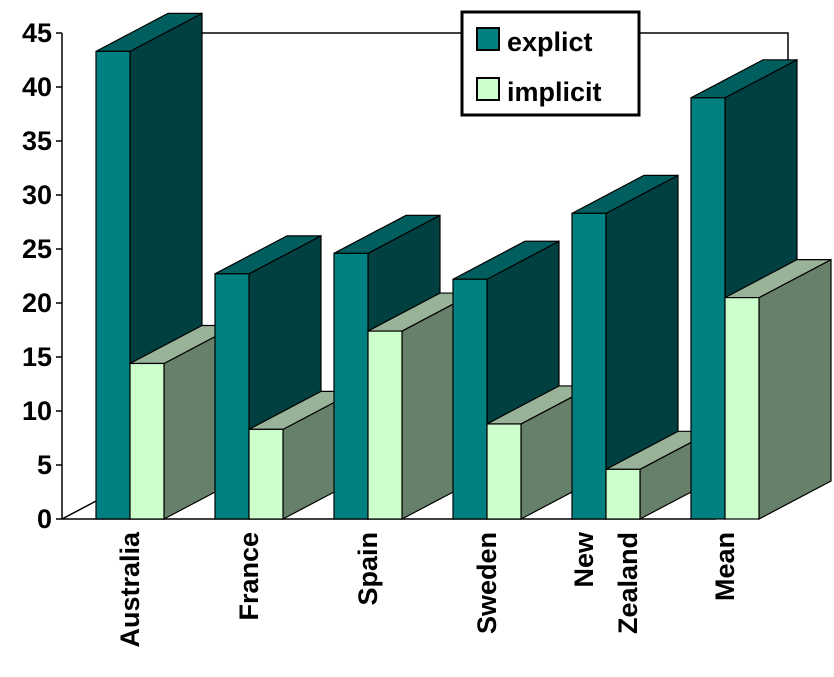 The image size is (834, 677). I want to click on y-tick-label: 10, so click(37, 411).